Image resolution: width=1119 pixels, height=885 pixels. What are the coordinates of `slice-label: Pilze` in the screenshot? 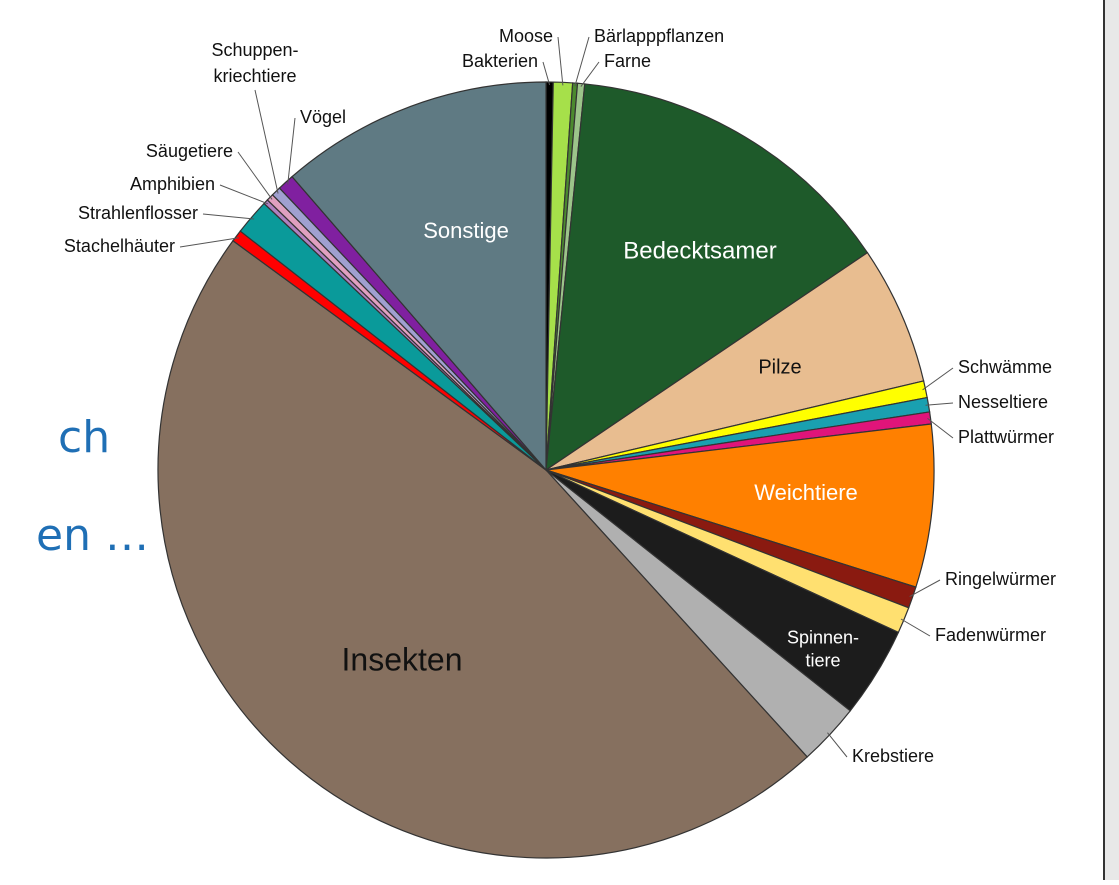 It's located at (779, 367).